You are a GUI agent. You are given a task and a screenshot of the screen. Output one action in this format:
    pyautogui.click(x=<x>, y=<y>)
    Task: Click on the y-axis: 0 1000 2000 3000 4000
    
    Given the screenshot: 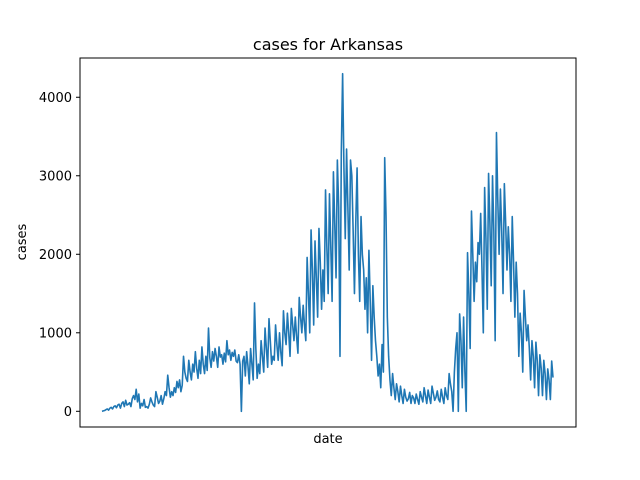 What is the action you would take?
    pyautogui.click(x=59, y=255)
    